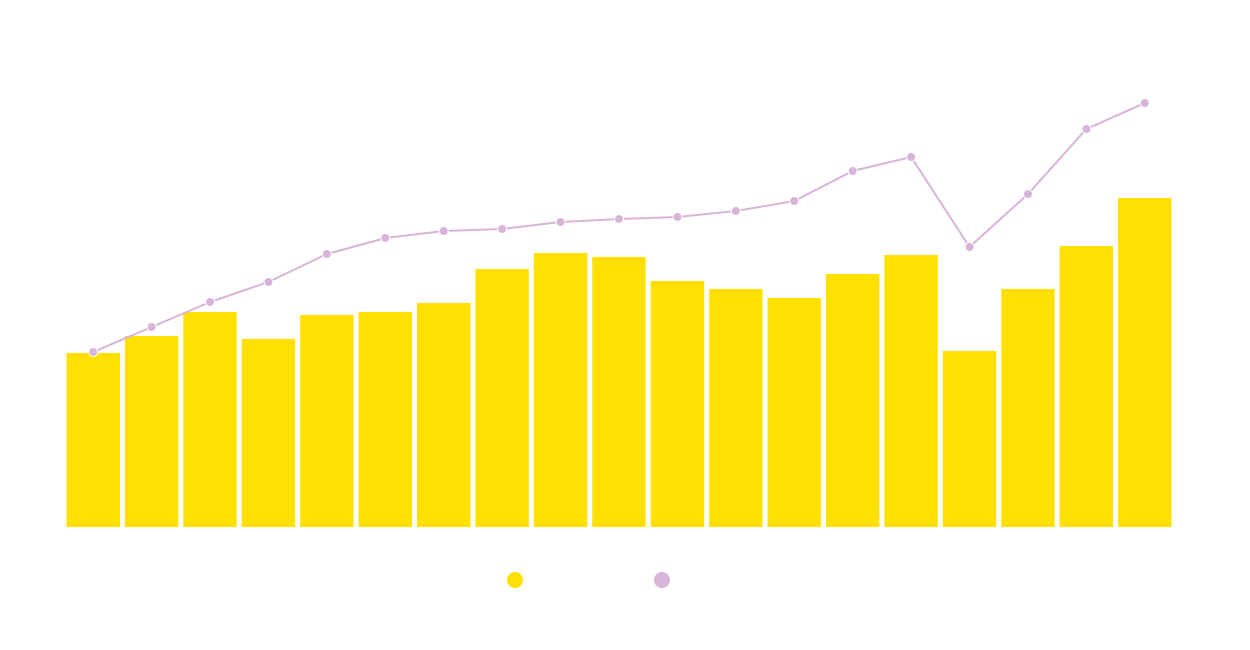 The image size is (1250, 650). Describe the element at coordinates (588, 580) in the screenshot. I see `legend` at that location.